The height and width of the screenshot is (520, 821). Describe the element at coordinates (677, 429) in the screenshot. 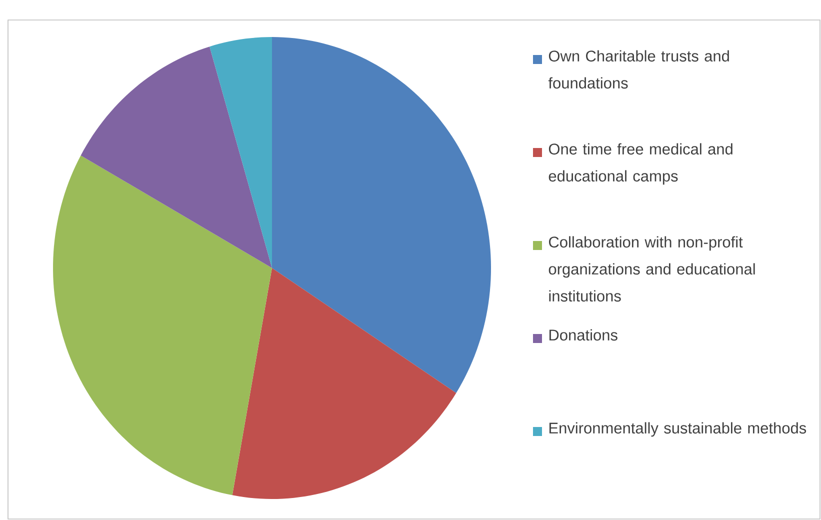

I see `legend-label: Environmentally sustainable methods` at that location.